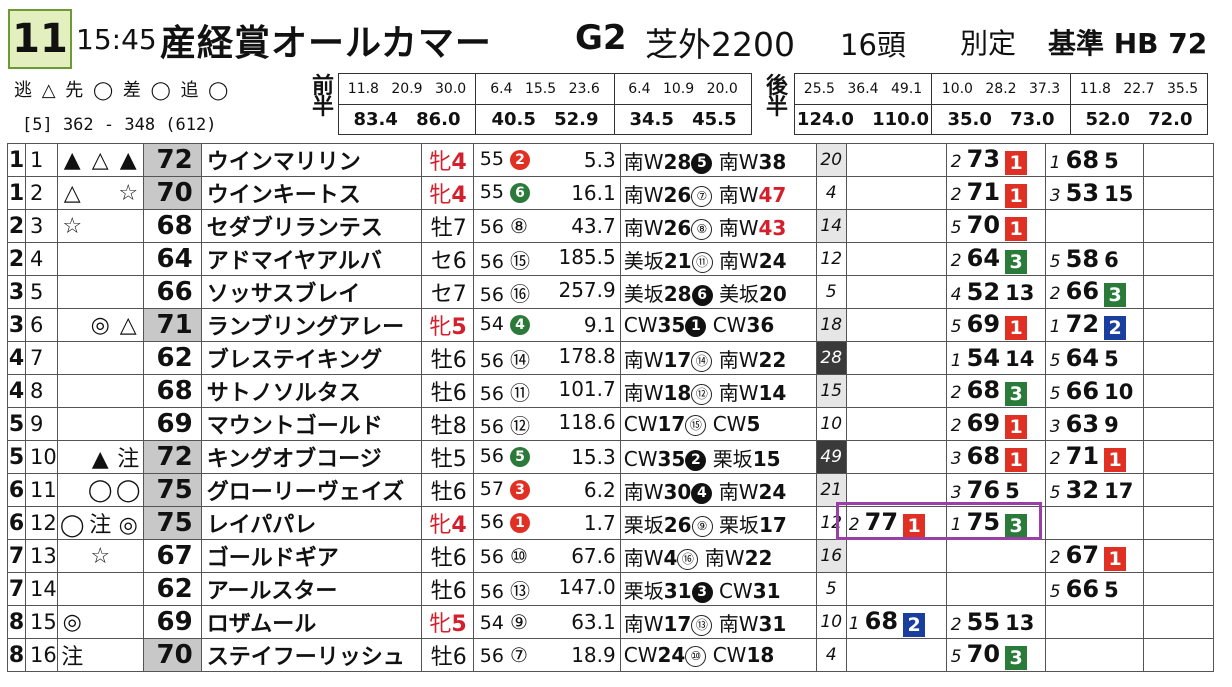 Image resolution: width=1232 pixels, height=687 pixels. I want to click on popularity: ⑫, so click(519, 425).